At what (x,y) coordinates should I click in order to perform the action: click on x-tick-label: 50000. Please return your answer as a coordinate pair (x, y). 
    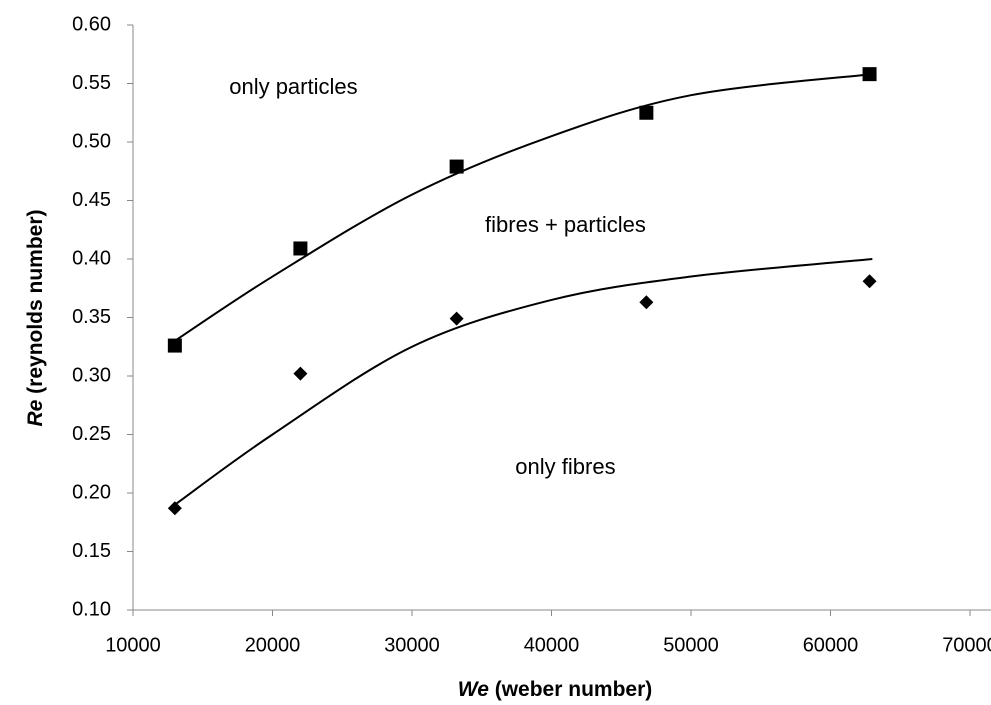
    Looking at the image, I should click on (691, 645).